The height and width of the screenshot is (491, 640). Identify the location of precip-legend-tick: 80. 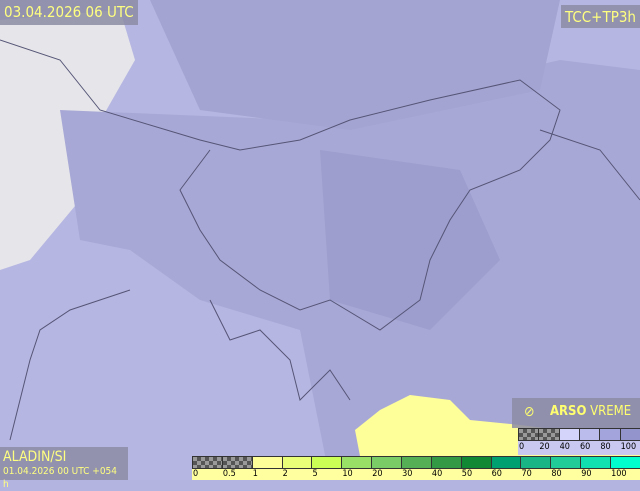
(556, 474).